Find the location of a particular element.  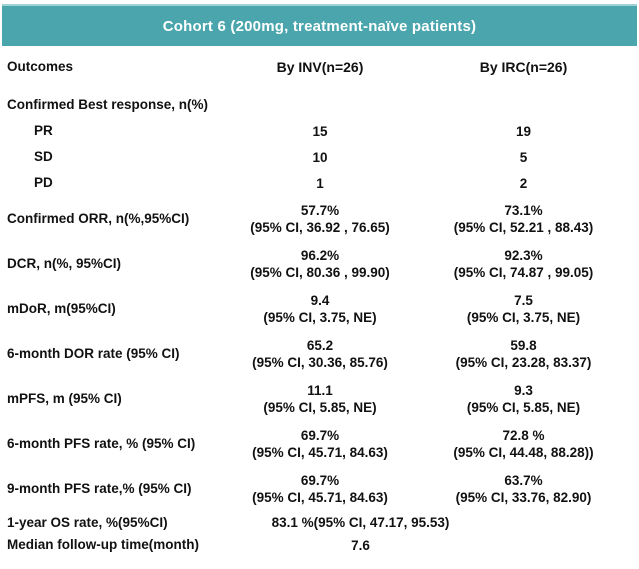

row-label: SD is located at coordinates (43, 157).